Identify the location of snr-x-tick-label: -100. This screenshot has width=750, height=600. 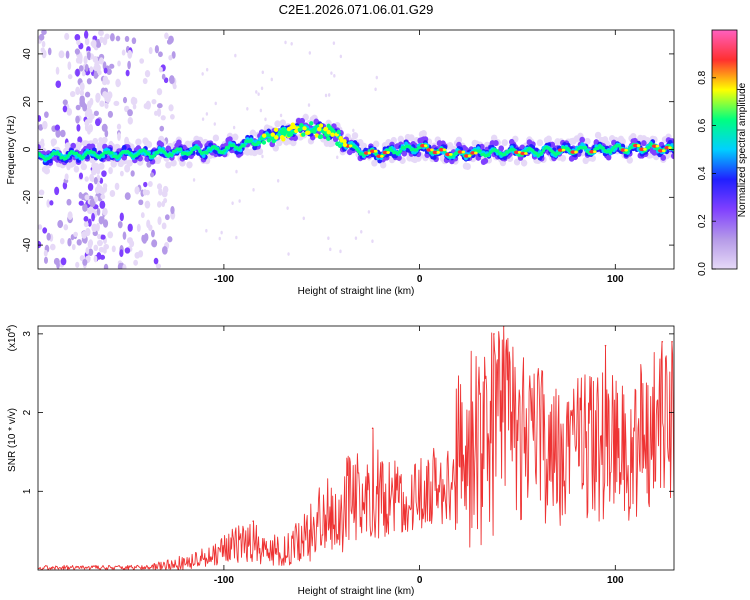
(224, 580).